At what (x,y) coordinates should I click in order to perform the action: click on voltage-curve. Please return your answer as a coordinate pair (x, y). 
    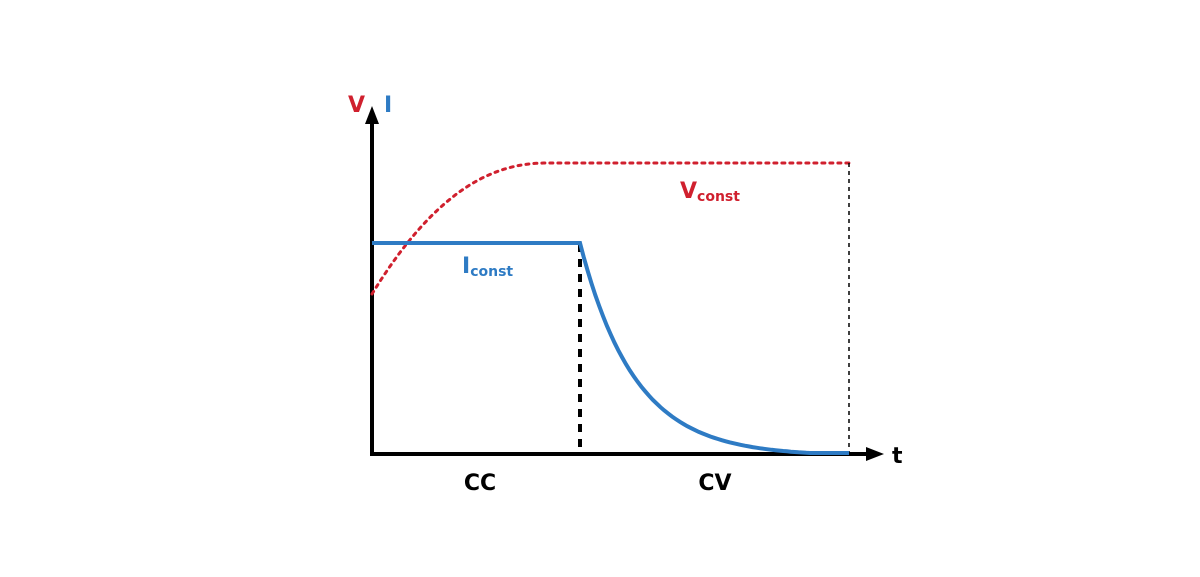
    Looking at the image, I should click on (610, 228).